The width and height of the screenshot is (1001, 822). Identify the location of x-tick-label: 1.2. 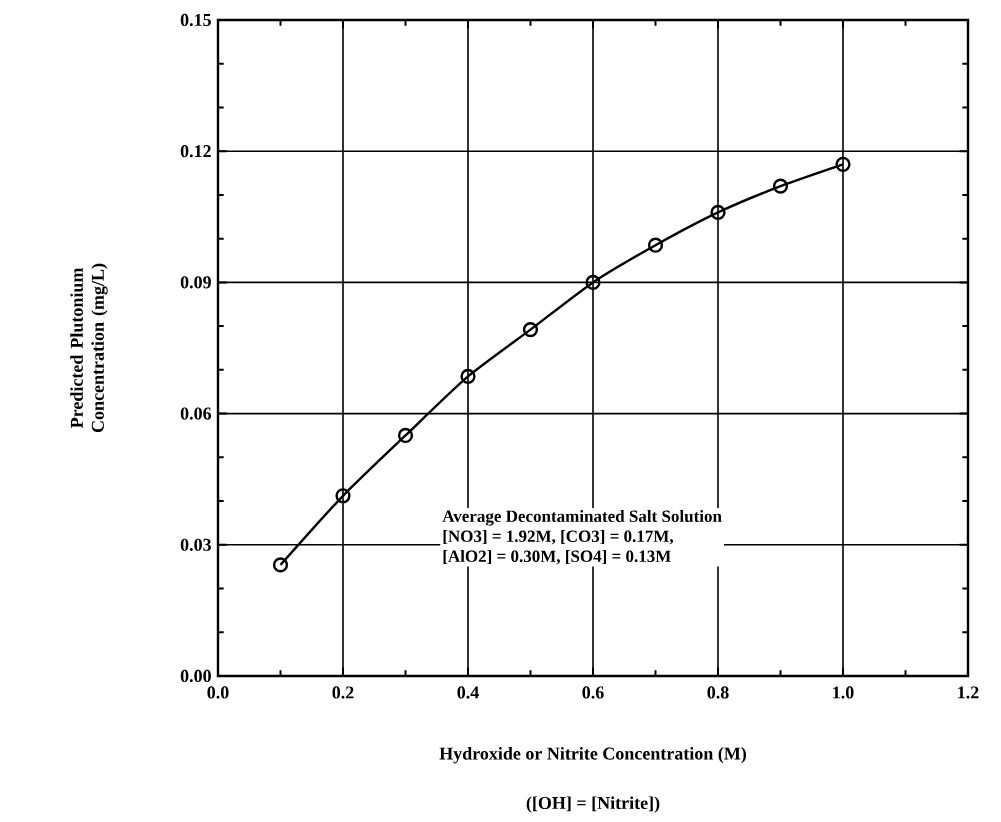
(968, 692).